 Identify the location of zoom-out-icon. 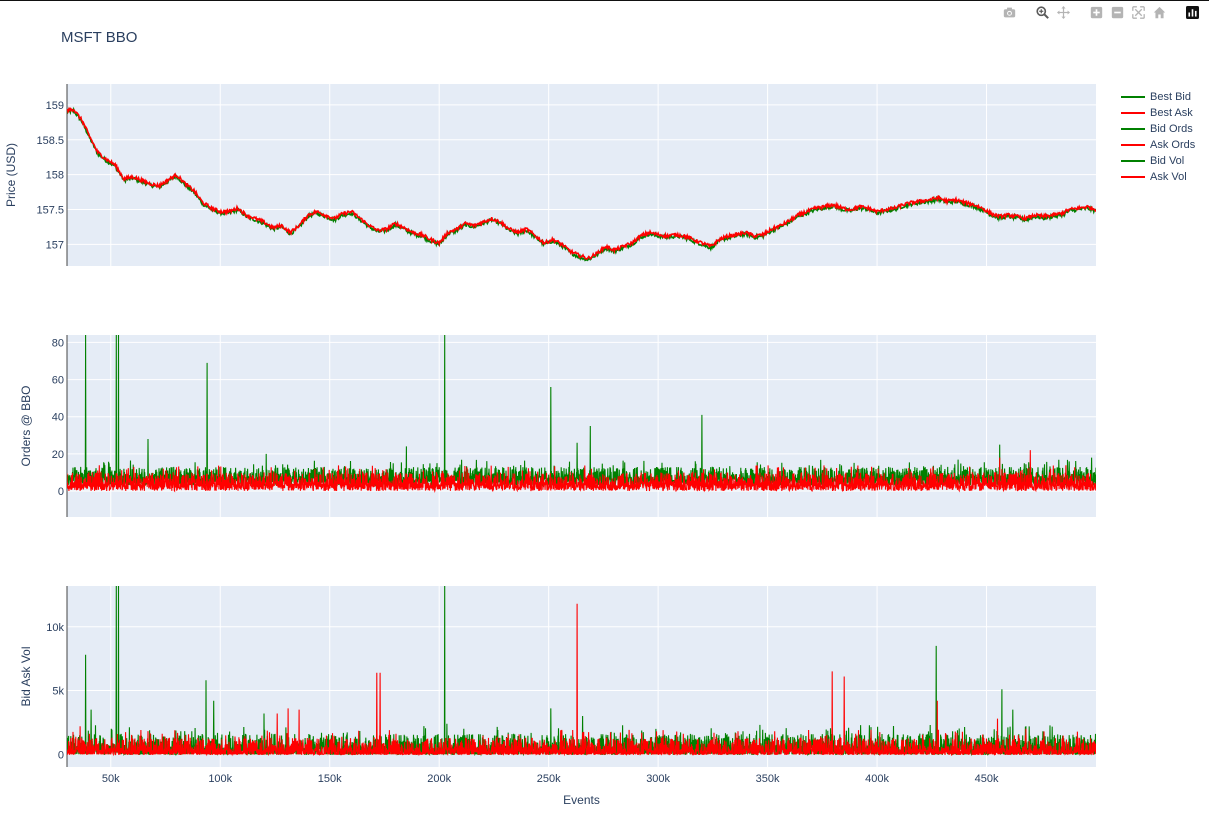
(1117, 12).